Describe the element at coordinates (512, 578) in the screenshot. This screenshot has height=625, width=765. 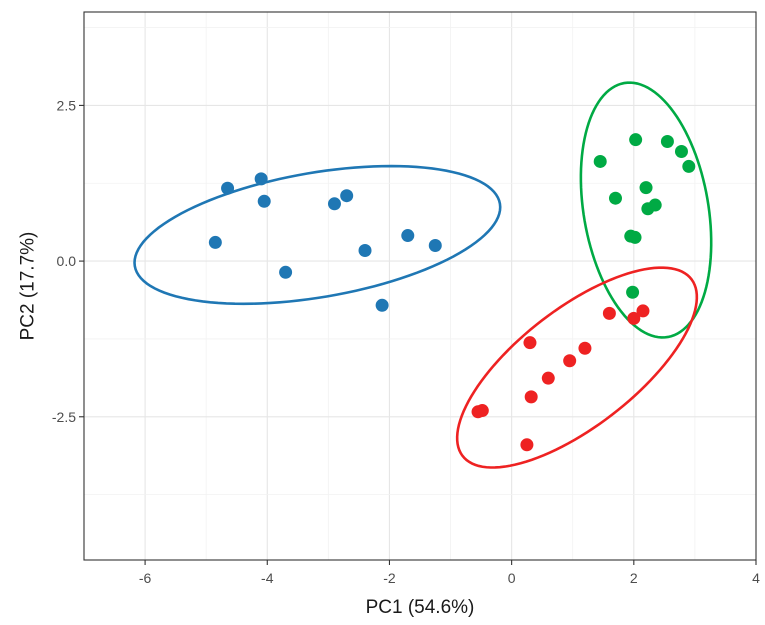
I see `x-tick-label: 0` at that location.